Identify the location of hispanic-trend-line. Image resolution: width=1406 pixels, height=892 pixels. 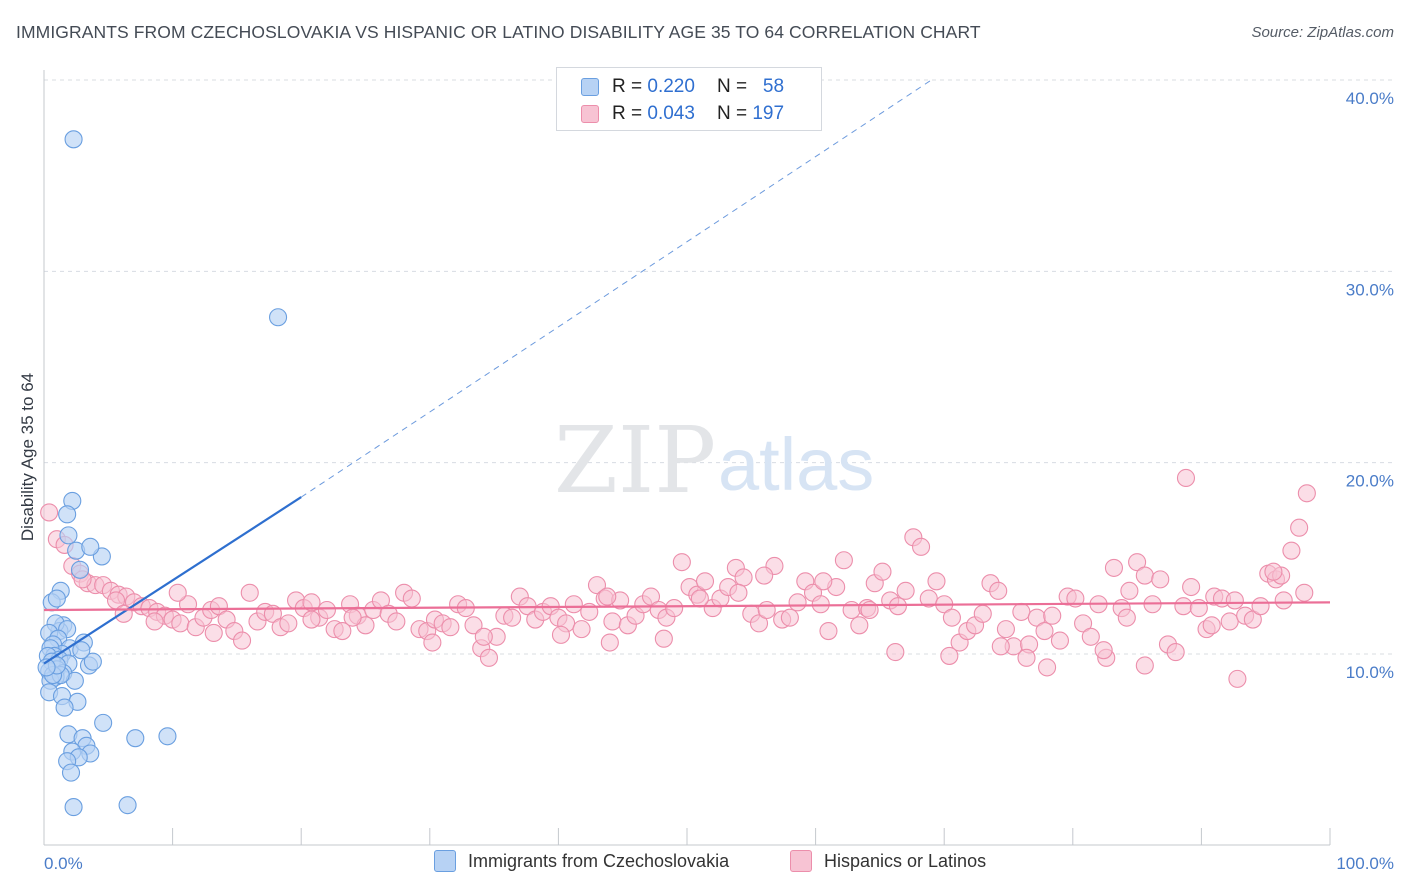
(687, 606).